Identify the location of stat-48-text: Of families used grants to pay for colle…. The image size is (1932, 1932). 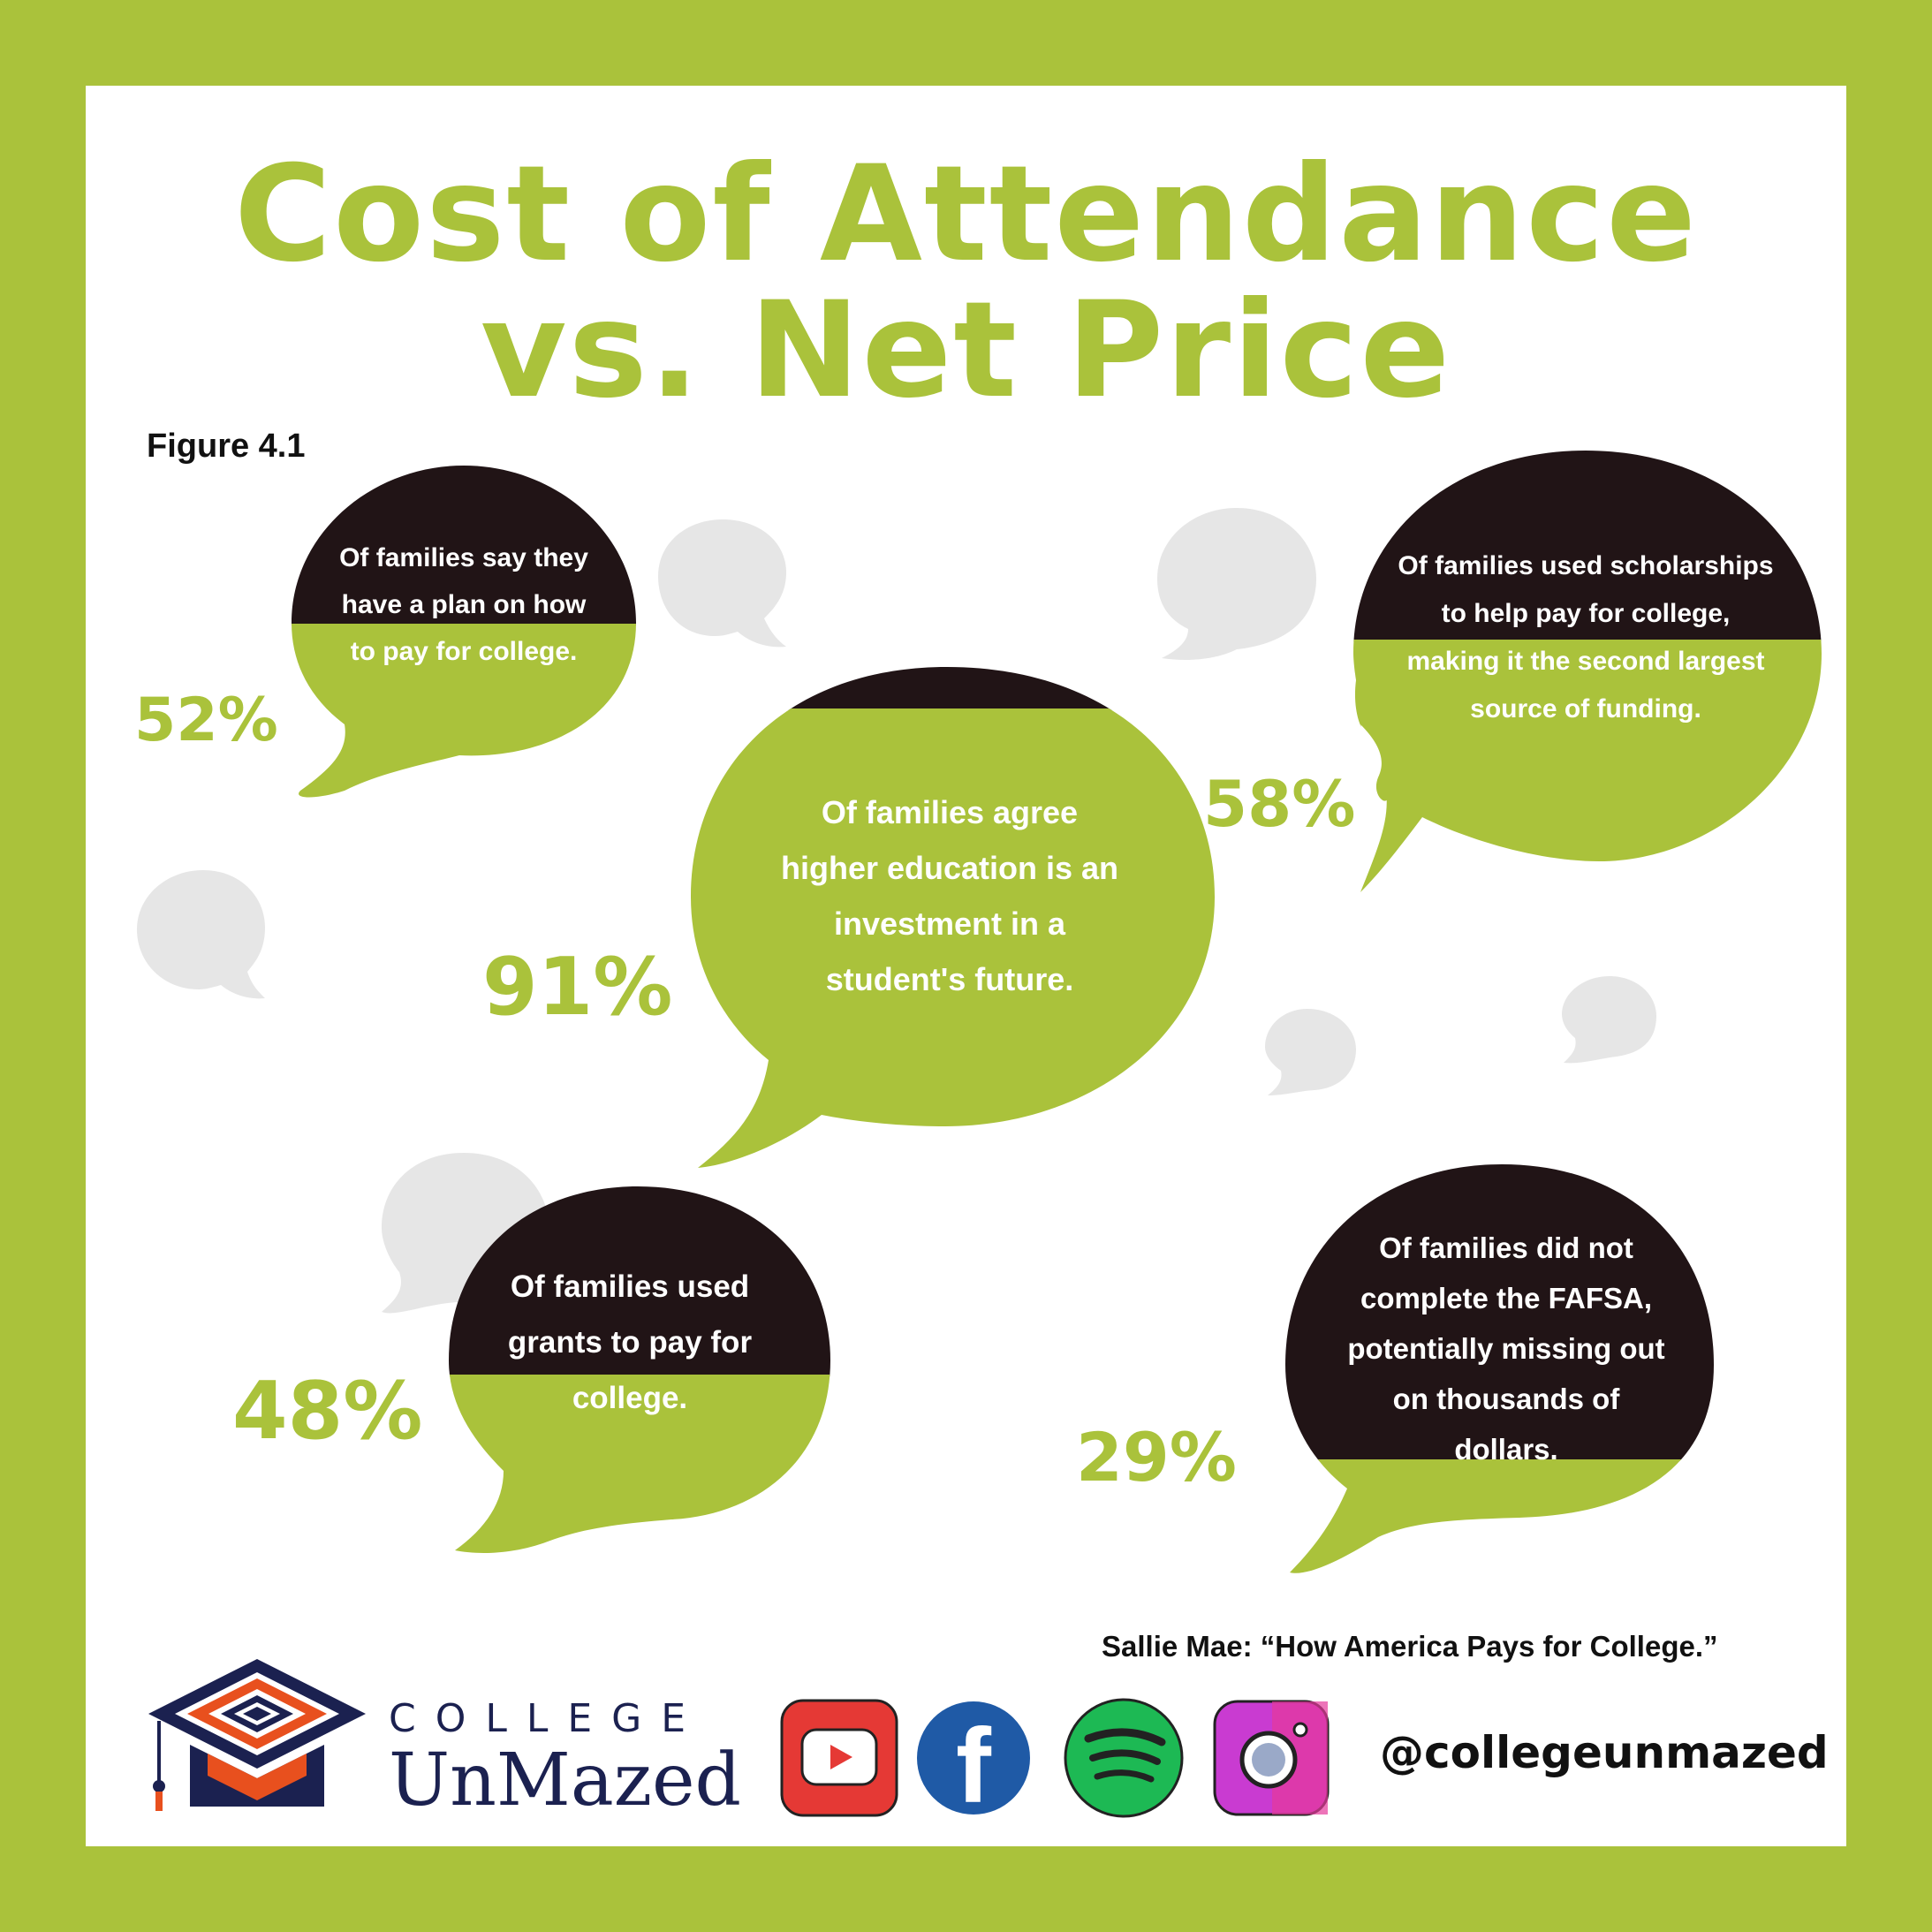
(630, 1343).